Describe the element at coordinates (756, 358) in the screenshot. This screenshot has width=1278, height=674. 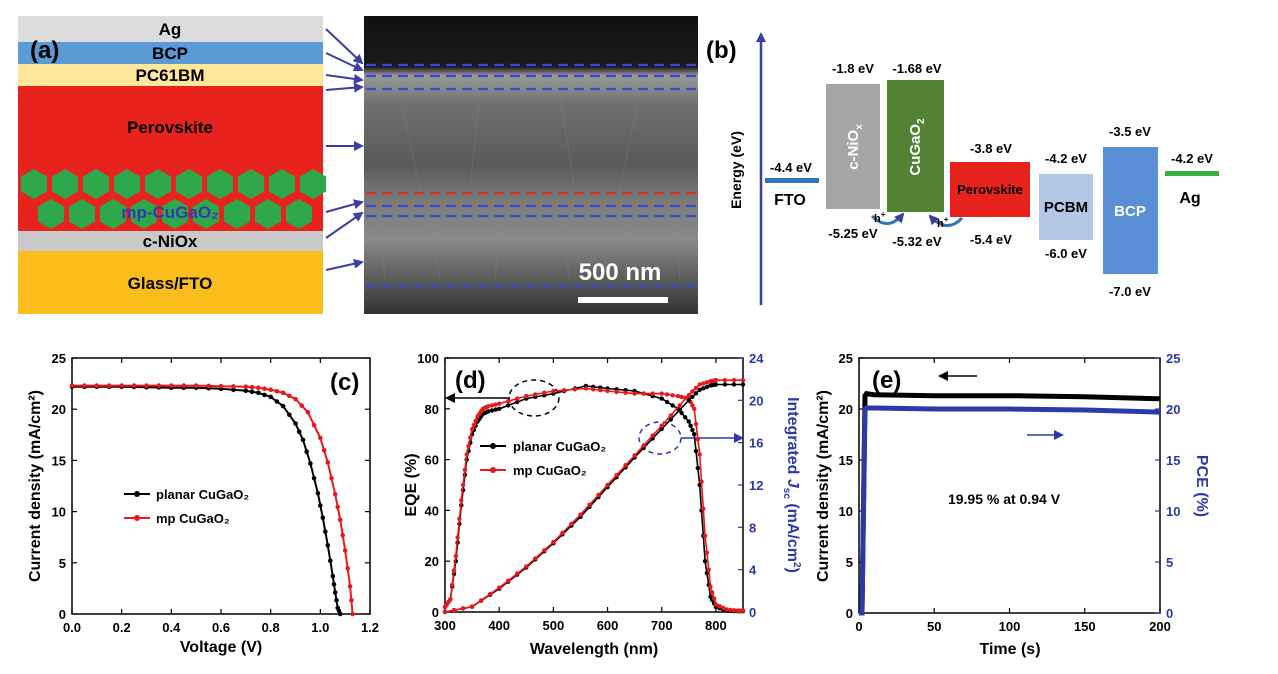
I see `y2-tick-label: 24` at that location.